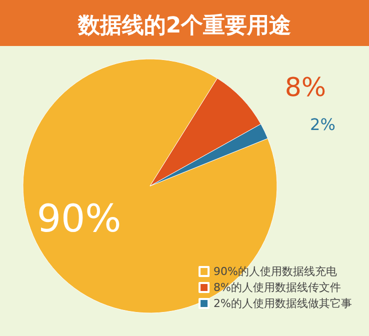 The height and width of the screenshot is (336, 369). Describe the element at coordinates (184, 26) in the screenshot. I see `chart-title: 数据线的2个重要用途` at that location.